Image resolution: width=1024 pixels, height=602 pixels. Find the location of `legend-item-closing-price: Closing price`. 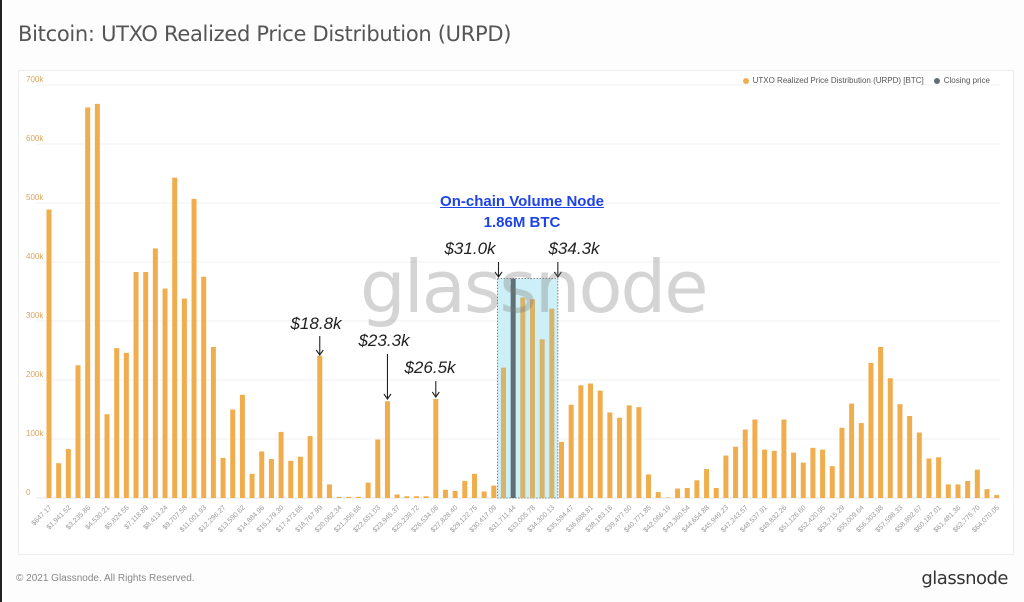

legend-item-closing-price: Closing price is located at coordinates (961, 80).